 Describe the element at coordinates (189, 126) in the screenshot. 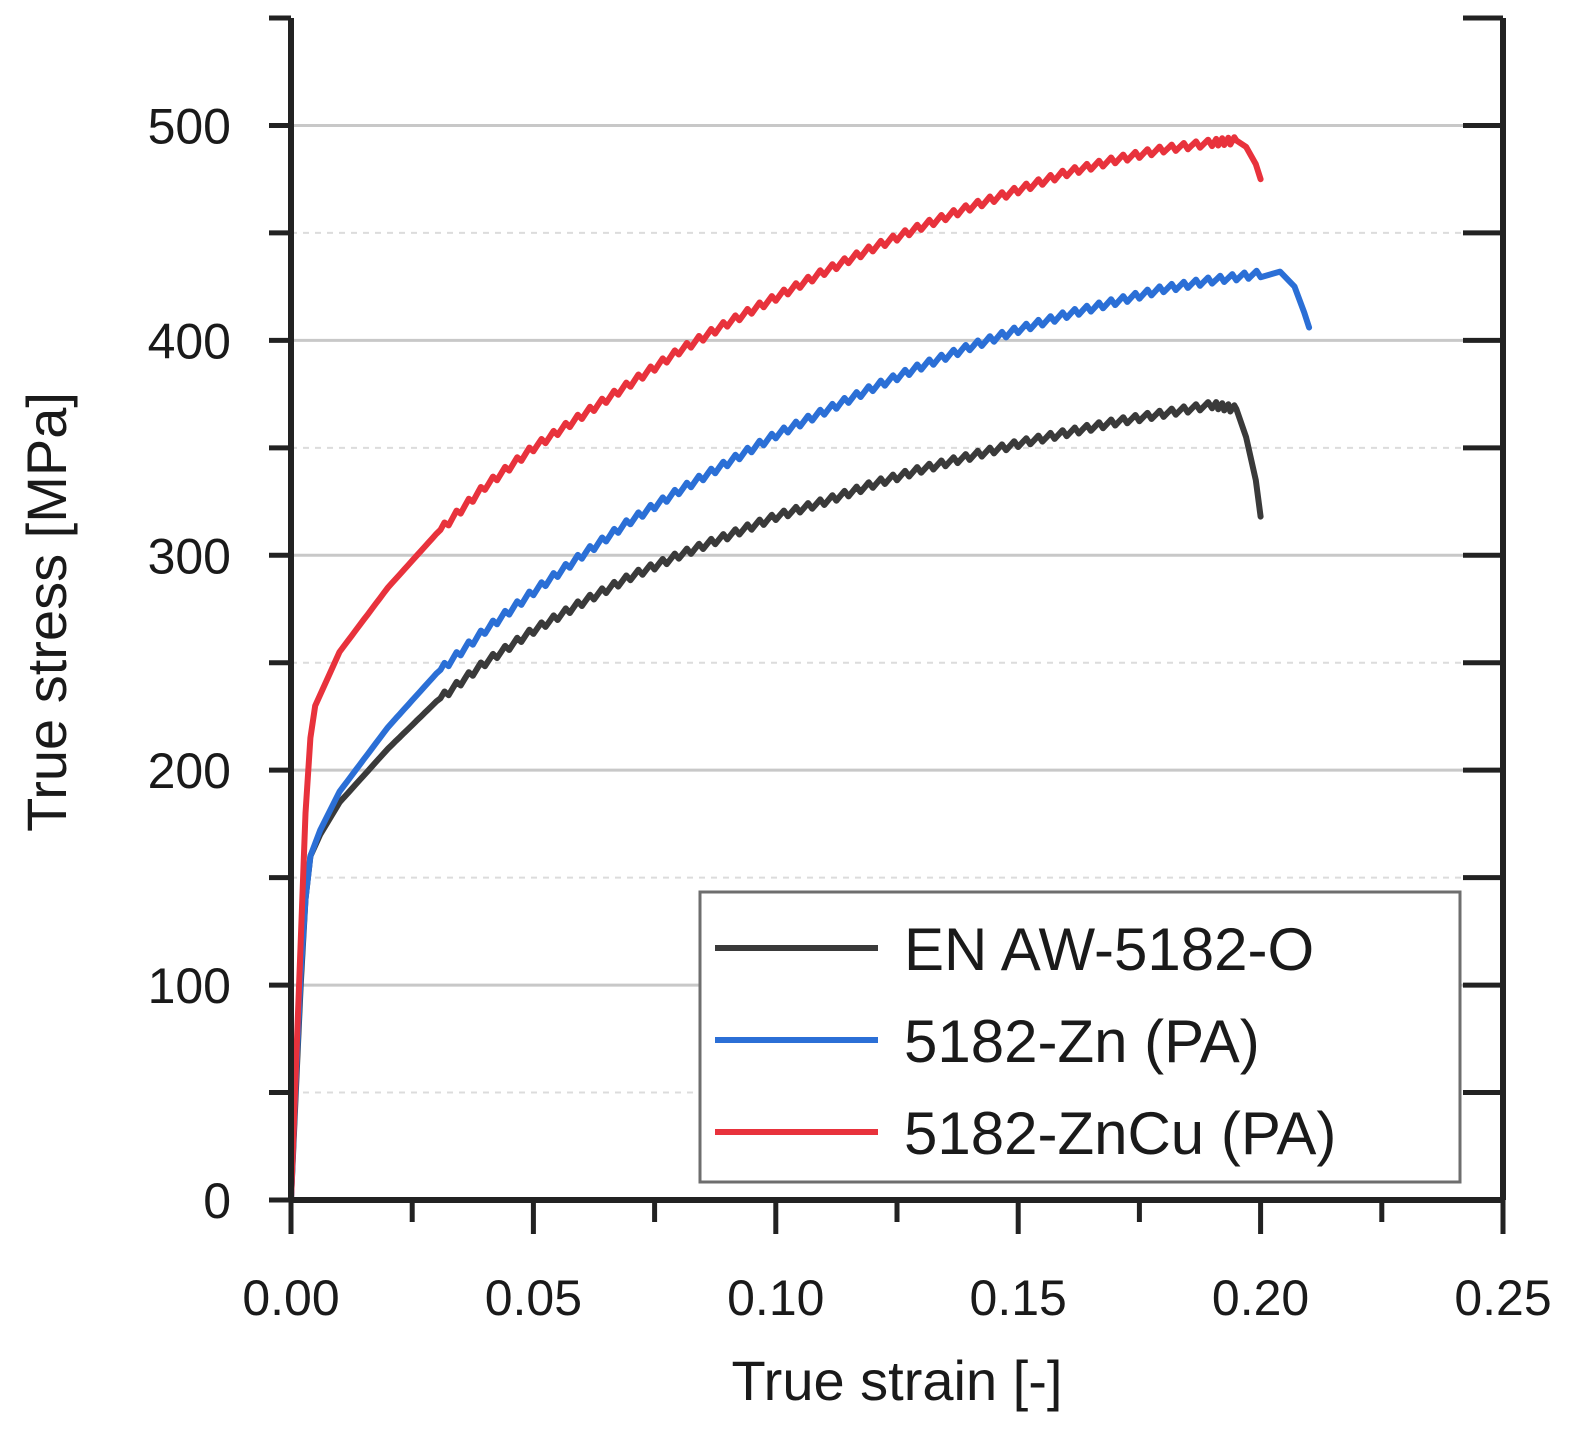

I see `y-tick-label: 500` at that location.